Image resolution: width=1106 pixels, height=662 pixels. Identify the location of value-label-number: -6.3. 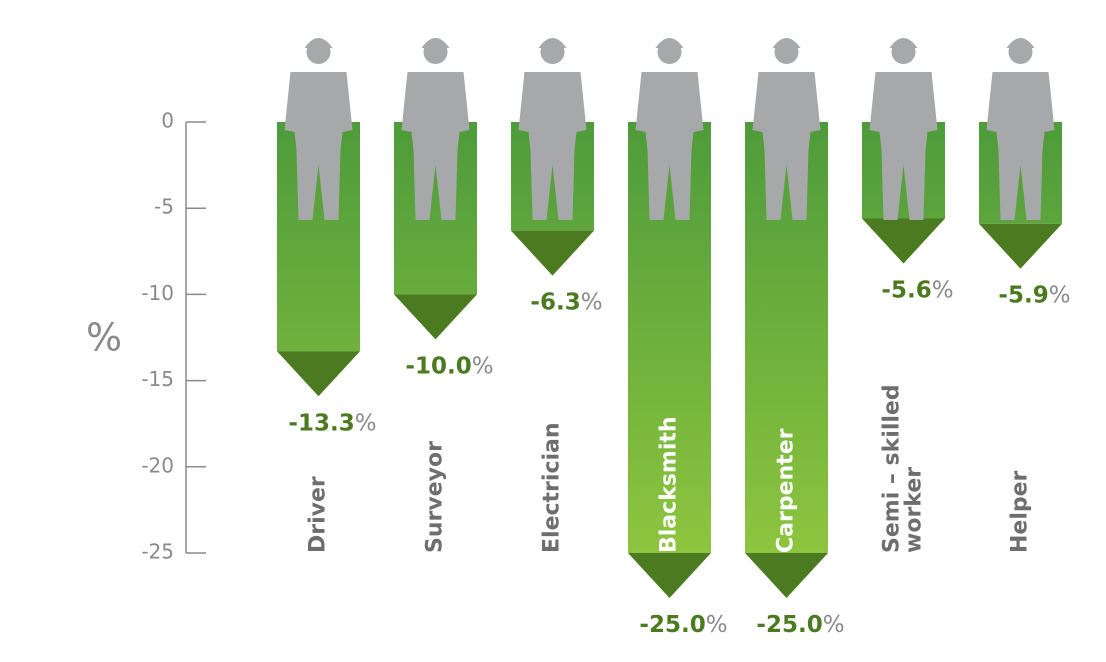
(555, 302).